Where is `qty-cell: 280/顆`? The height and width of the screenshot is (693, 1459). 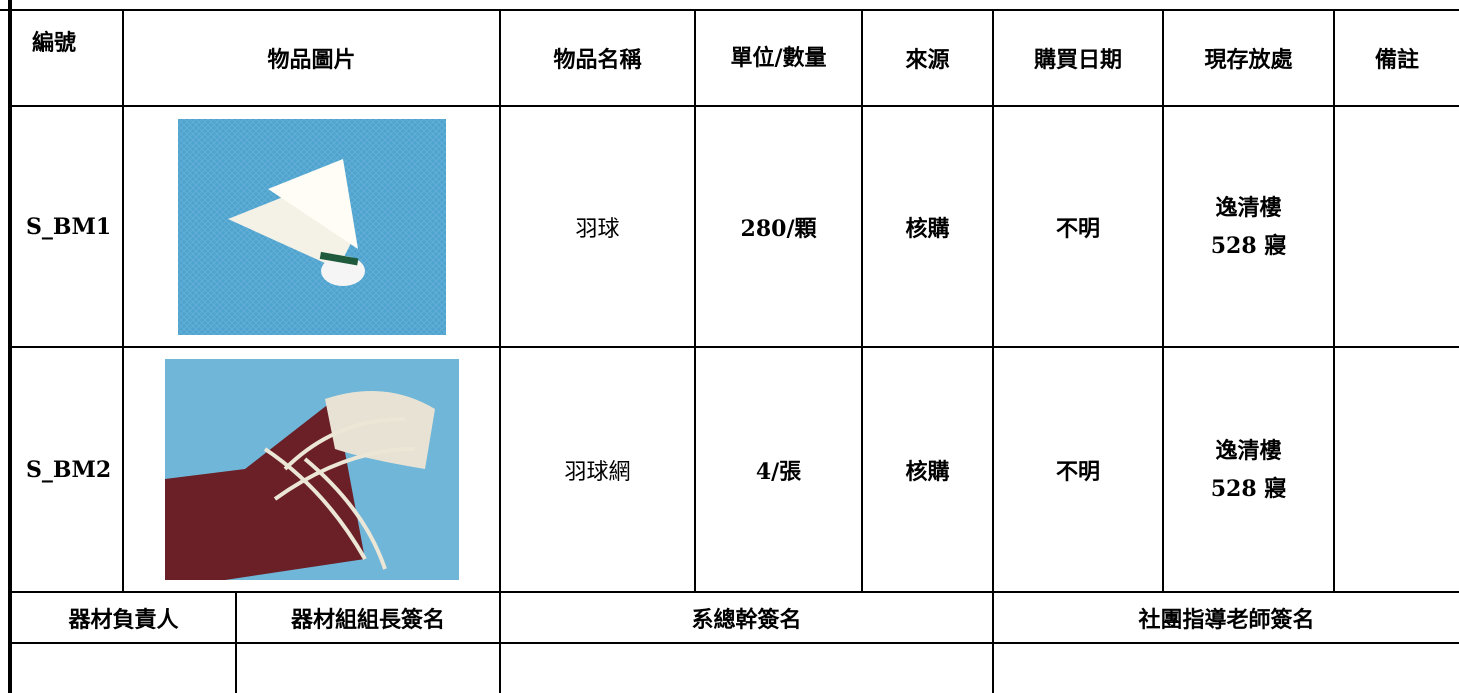 qty-cell: 280/顆 is located at coordinates (779, 227).